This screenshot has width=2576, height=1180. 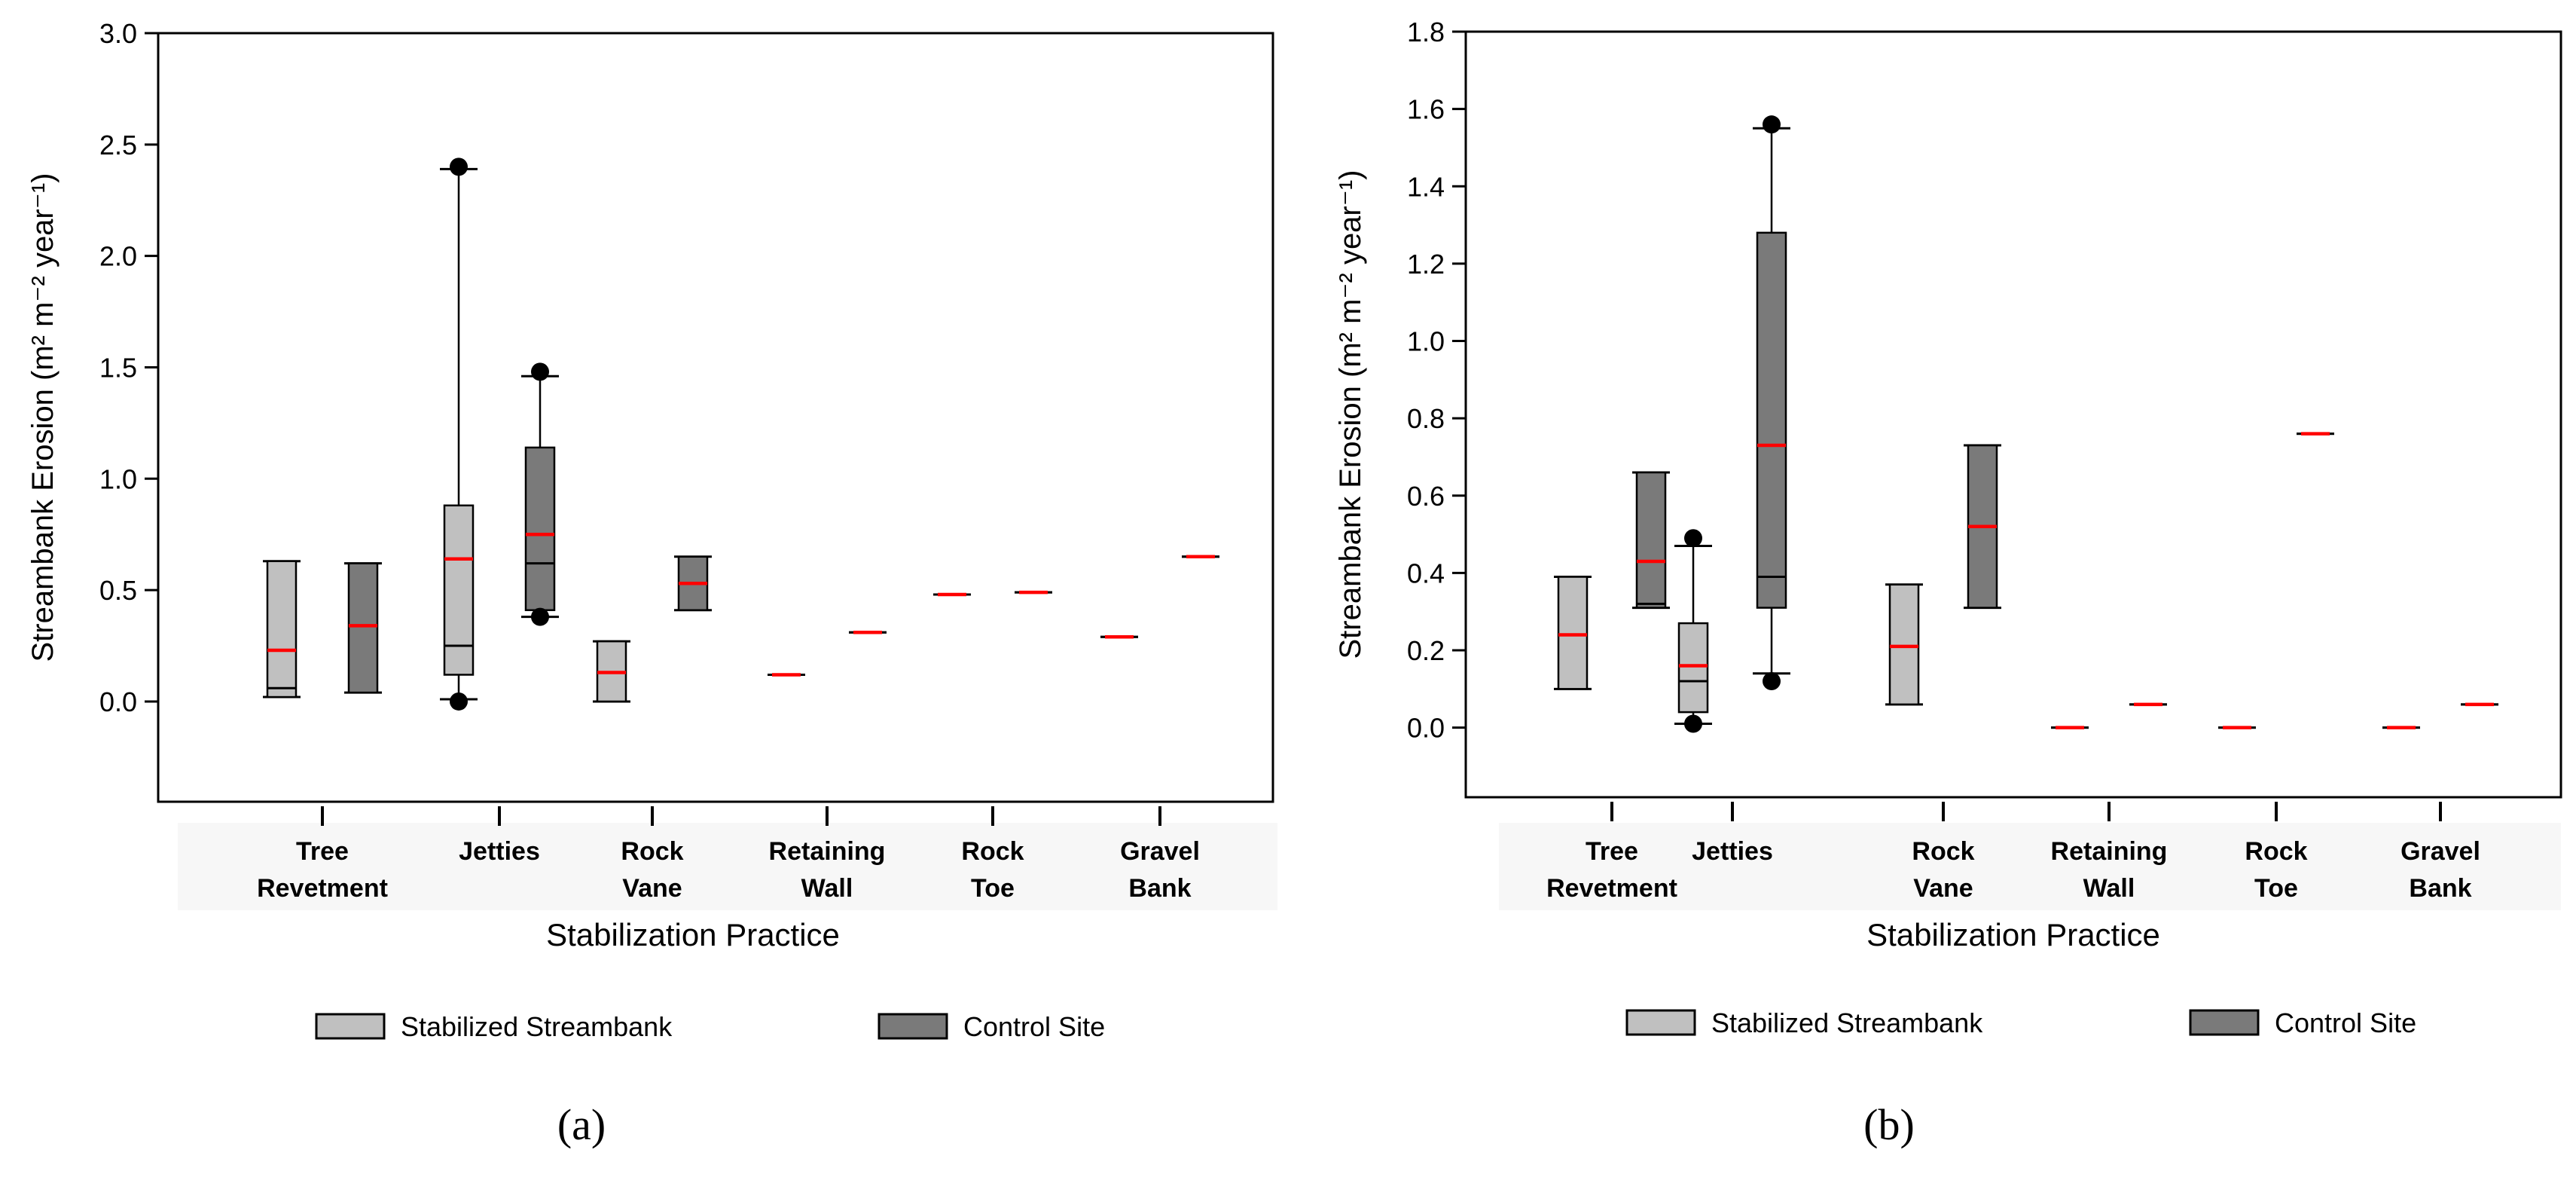 What do you see at coordinates (118, 256) in the screenshot?
I see `y-tick-label: 2.0` at bounding box center [118, 256].